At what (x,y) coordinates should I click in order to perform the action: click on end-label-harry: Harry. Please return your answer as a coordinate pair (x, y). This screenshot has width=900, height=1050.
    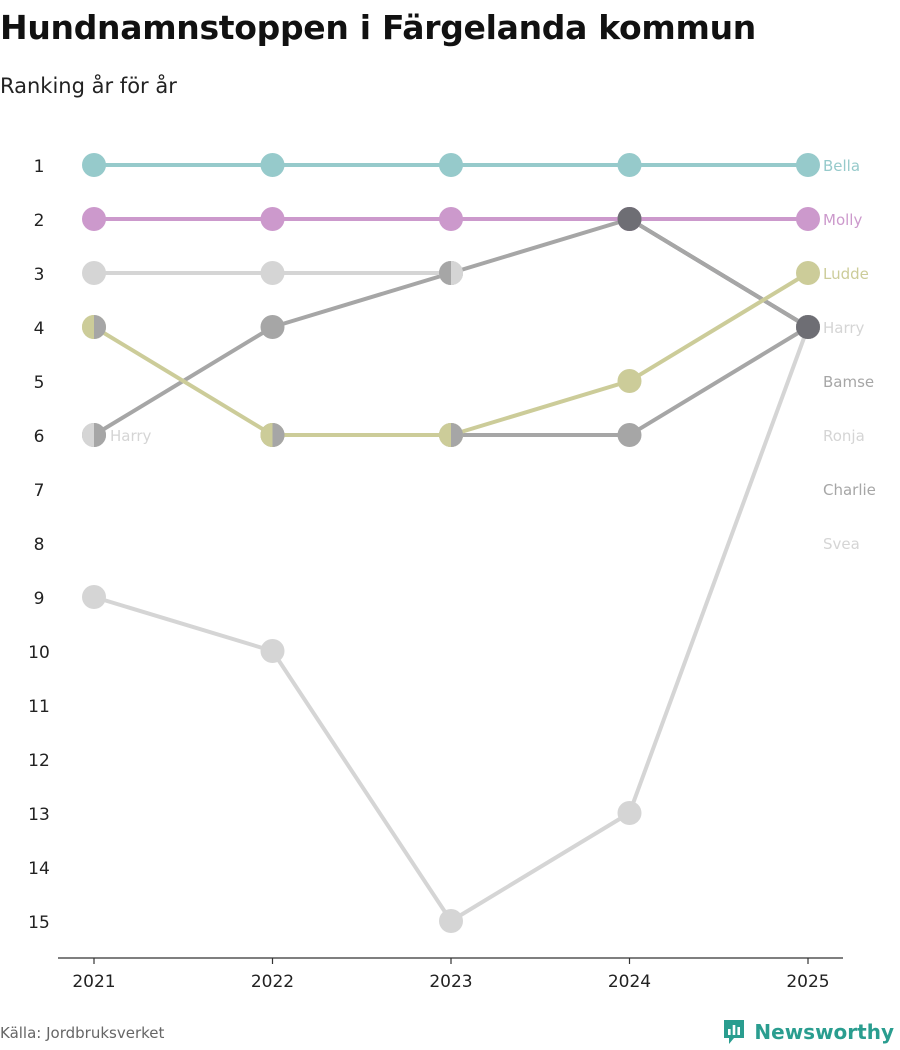
    Looking at the image, I should click on (844, 328).